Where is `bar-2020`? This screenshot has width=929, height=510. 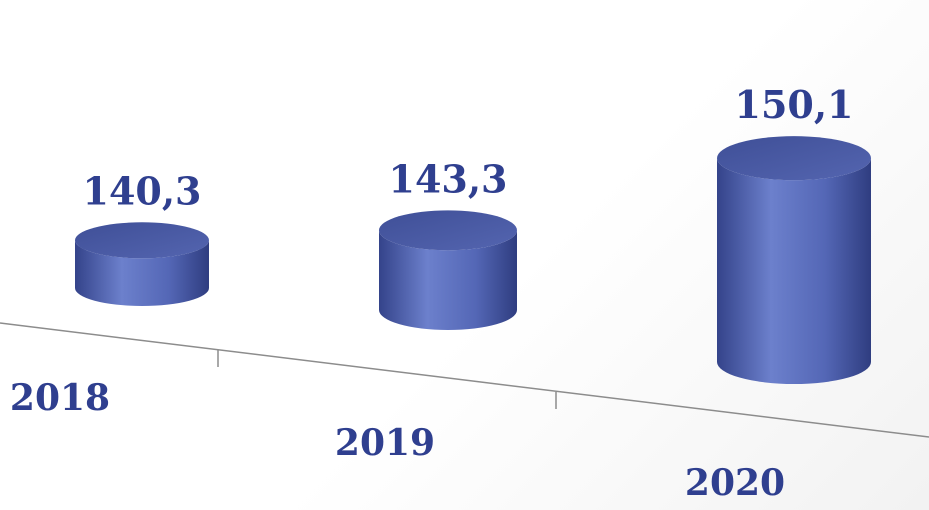
bar-2020 is located at coordinates (794, 271).